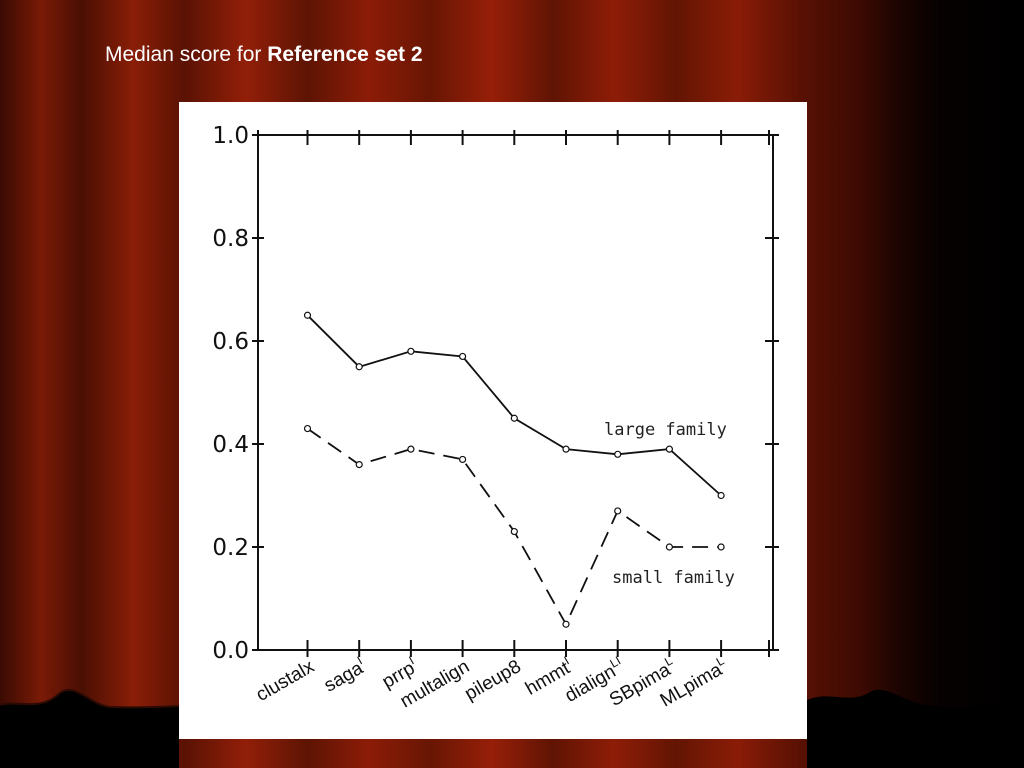 The image size is (1024, 768). Describe the element at coordinates (344, 675) in the screenshot. I see `x-category-label: sagaI` at that location.